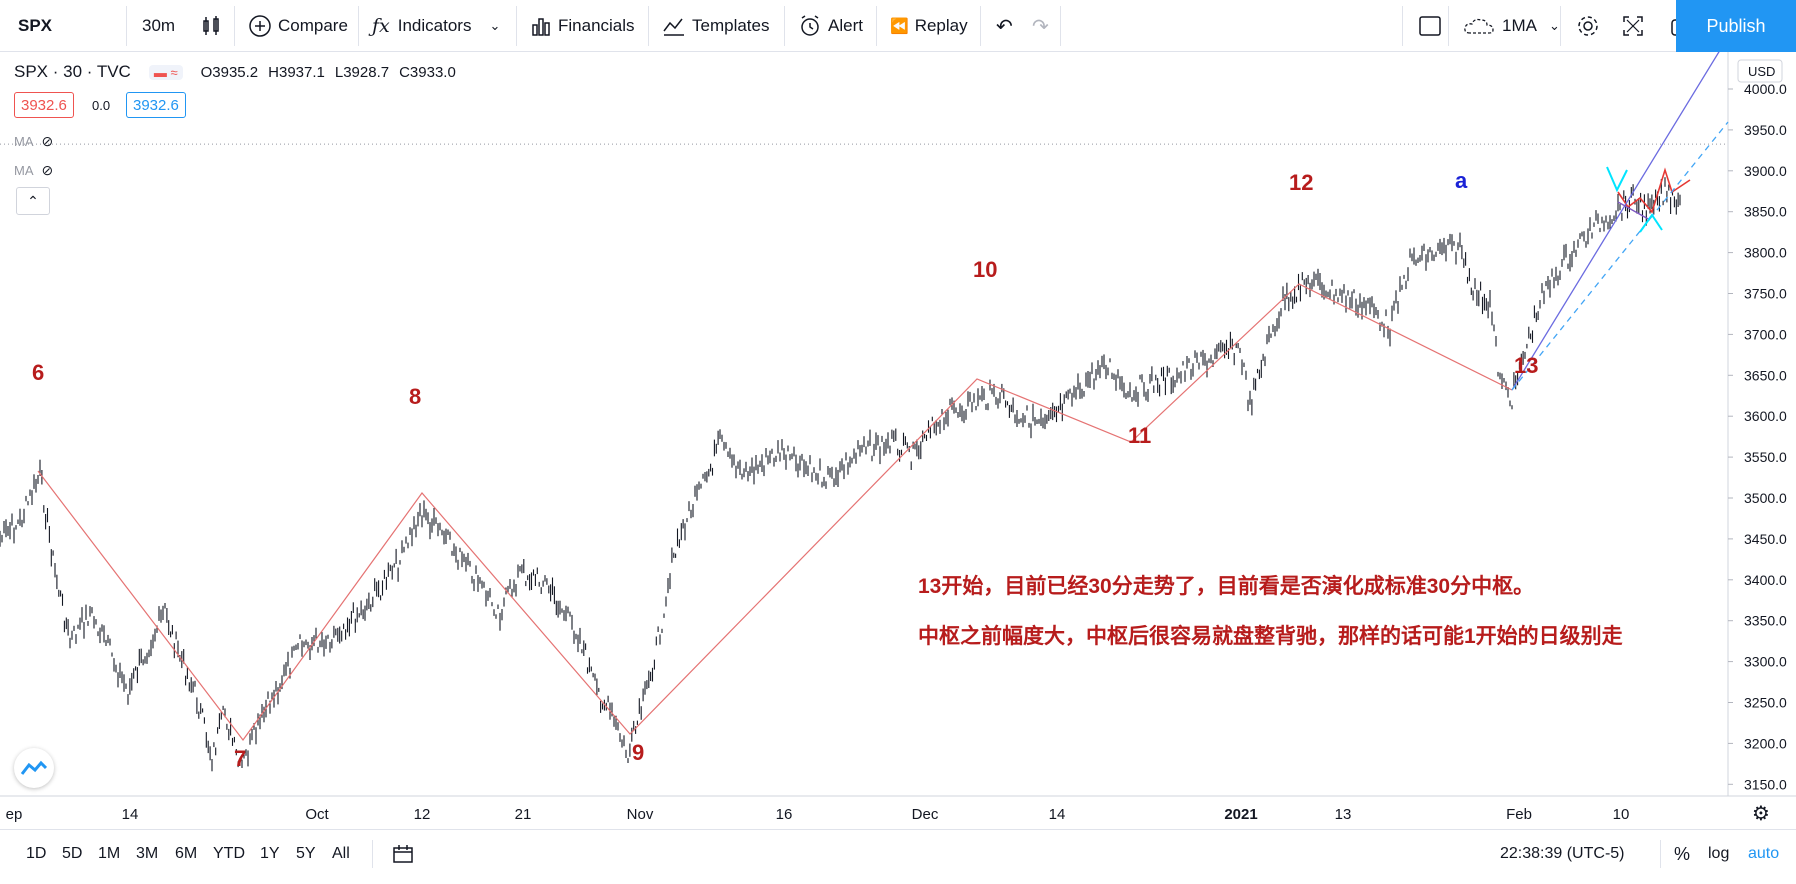 This screenshot has height=884, width=1796. What do you see at coordinates (929, 26) in the screenshot?
I see `replay-button: ⏪ Replay` at bounding box center [929, 26].